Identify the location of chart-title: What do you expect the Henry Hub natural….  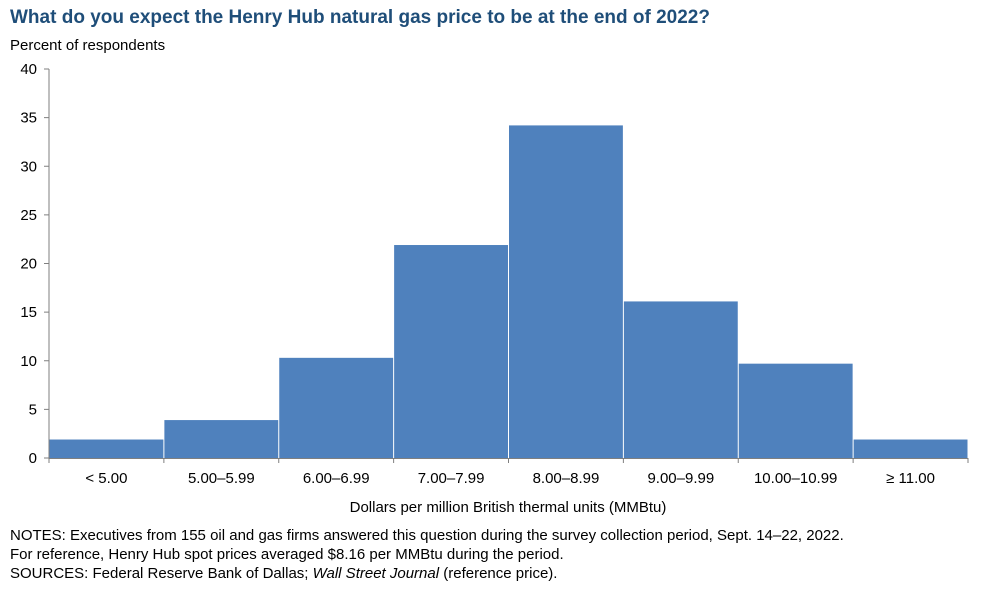
(360, 17).